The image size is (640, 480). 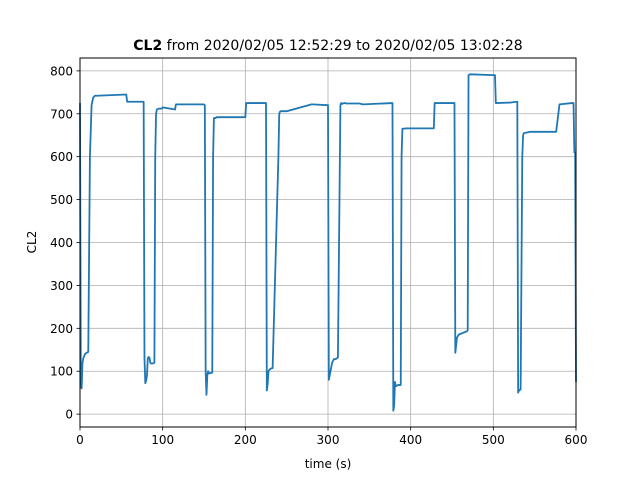 I want to click on x-tick-label: 0, so click(x=80, y=440).